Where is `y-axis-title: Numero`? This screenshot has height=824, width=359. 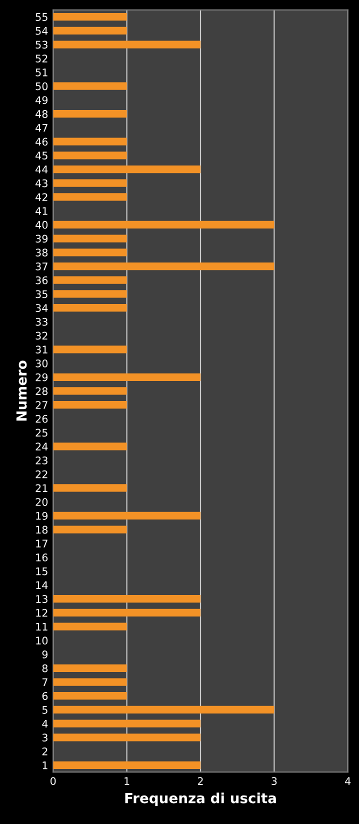 y-axis-title: Numero is located at coordinates (21, 390).